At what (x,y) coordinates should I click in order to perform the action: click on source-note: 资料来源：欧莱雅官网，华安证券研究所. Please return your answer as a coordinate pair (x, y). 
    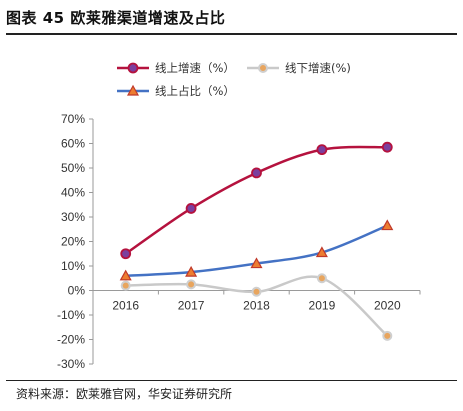
    Looking at the image, I should click on (124, 394).